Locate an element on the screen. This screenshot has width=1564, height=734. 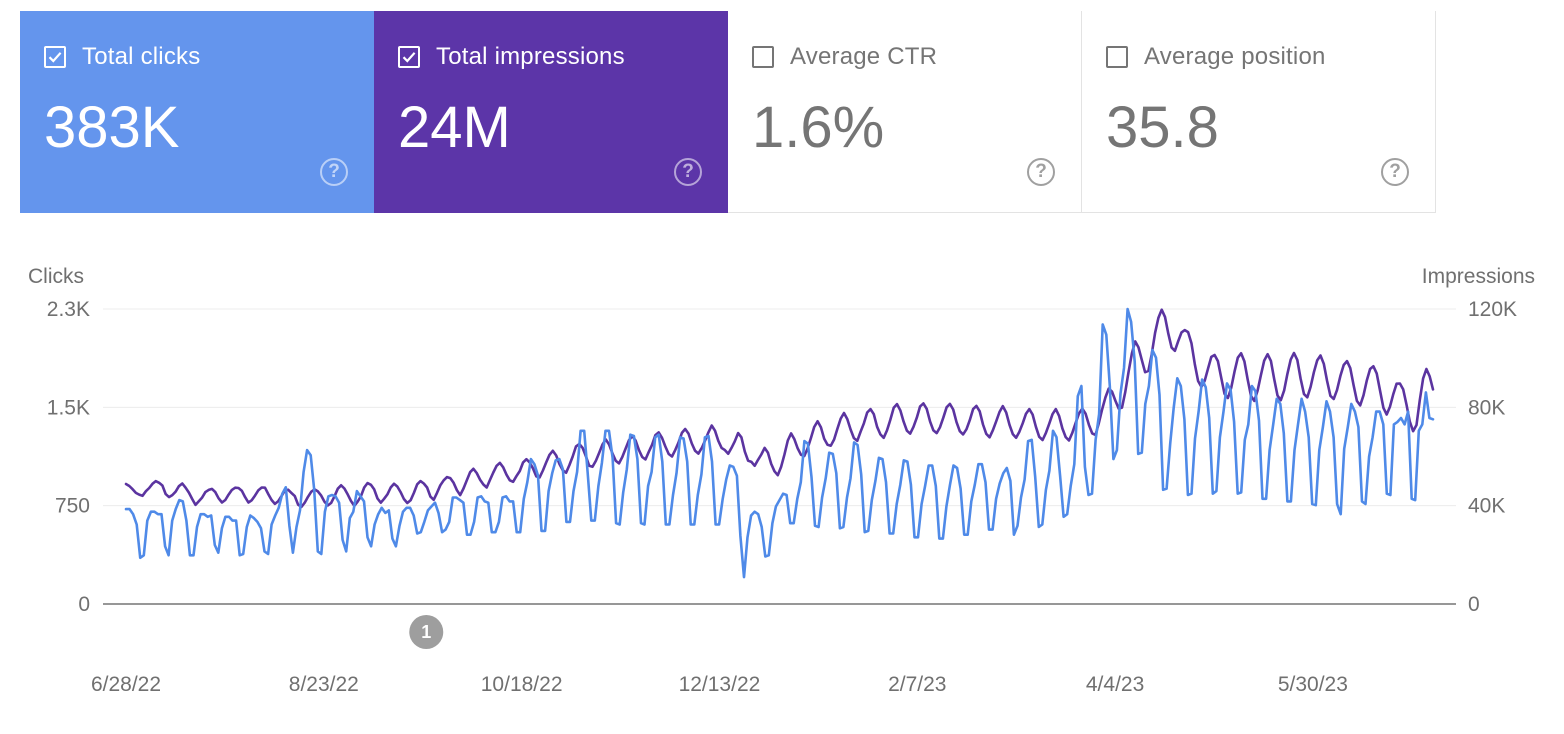
annotation-marker is located at coordinates (426, 632).